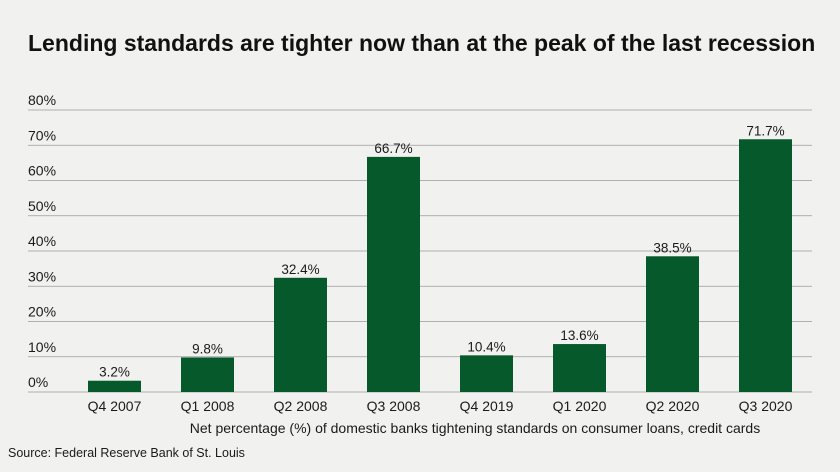 The width and height of the screenshot is (840, 472). Describe the element at coordinates (766, 406) in the screenshot. I see `x-tick-label: Q3 2020` at that location.